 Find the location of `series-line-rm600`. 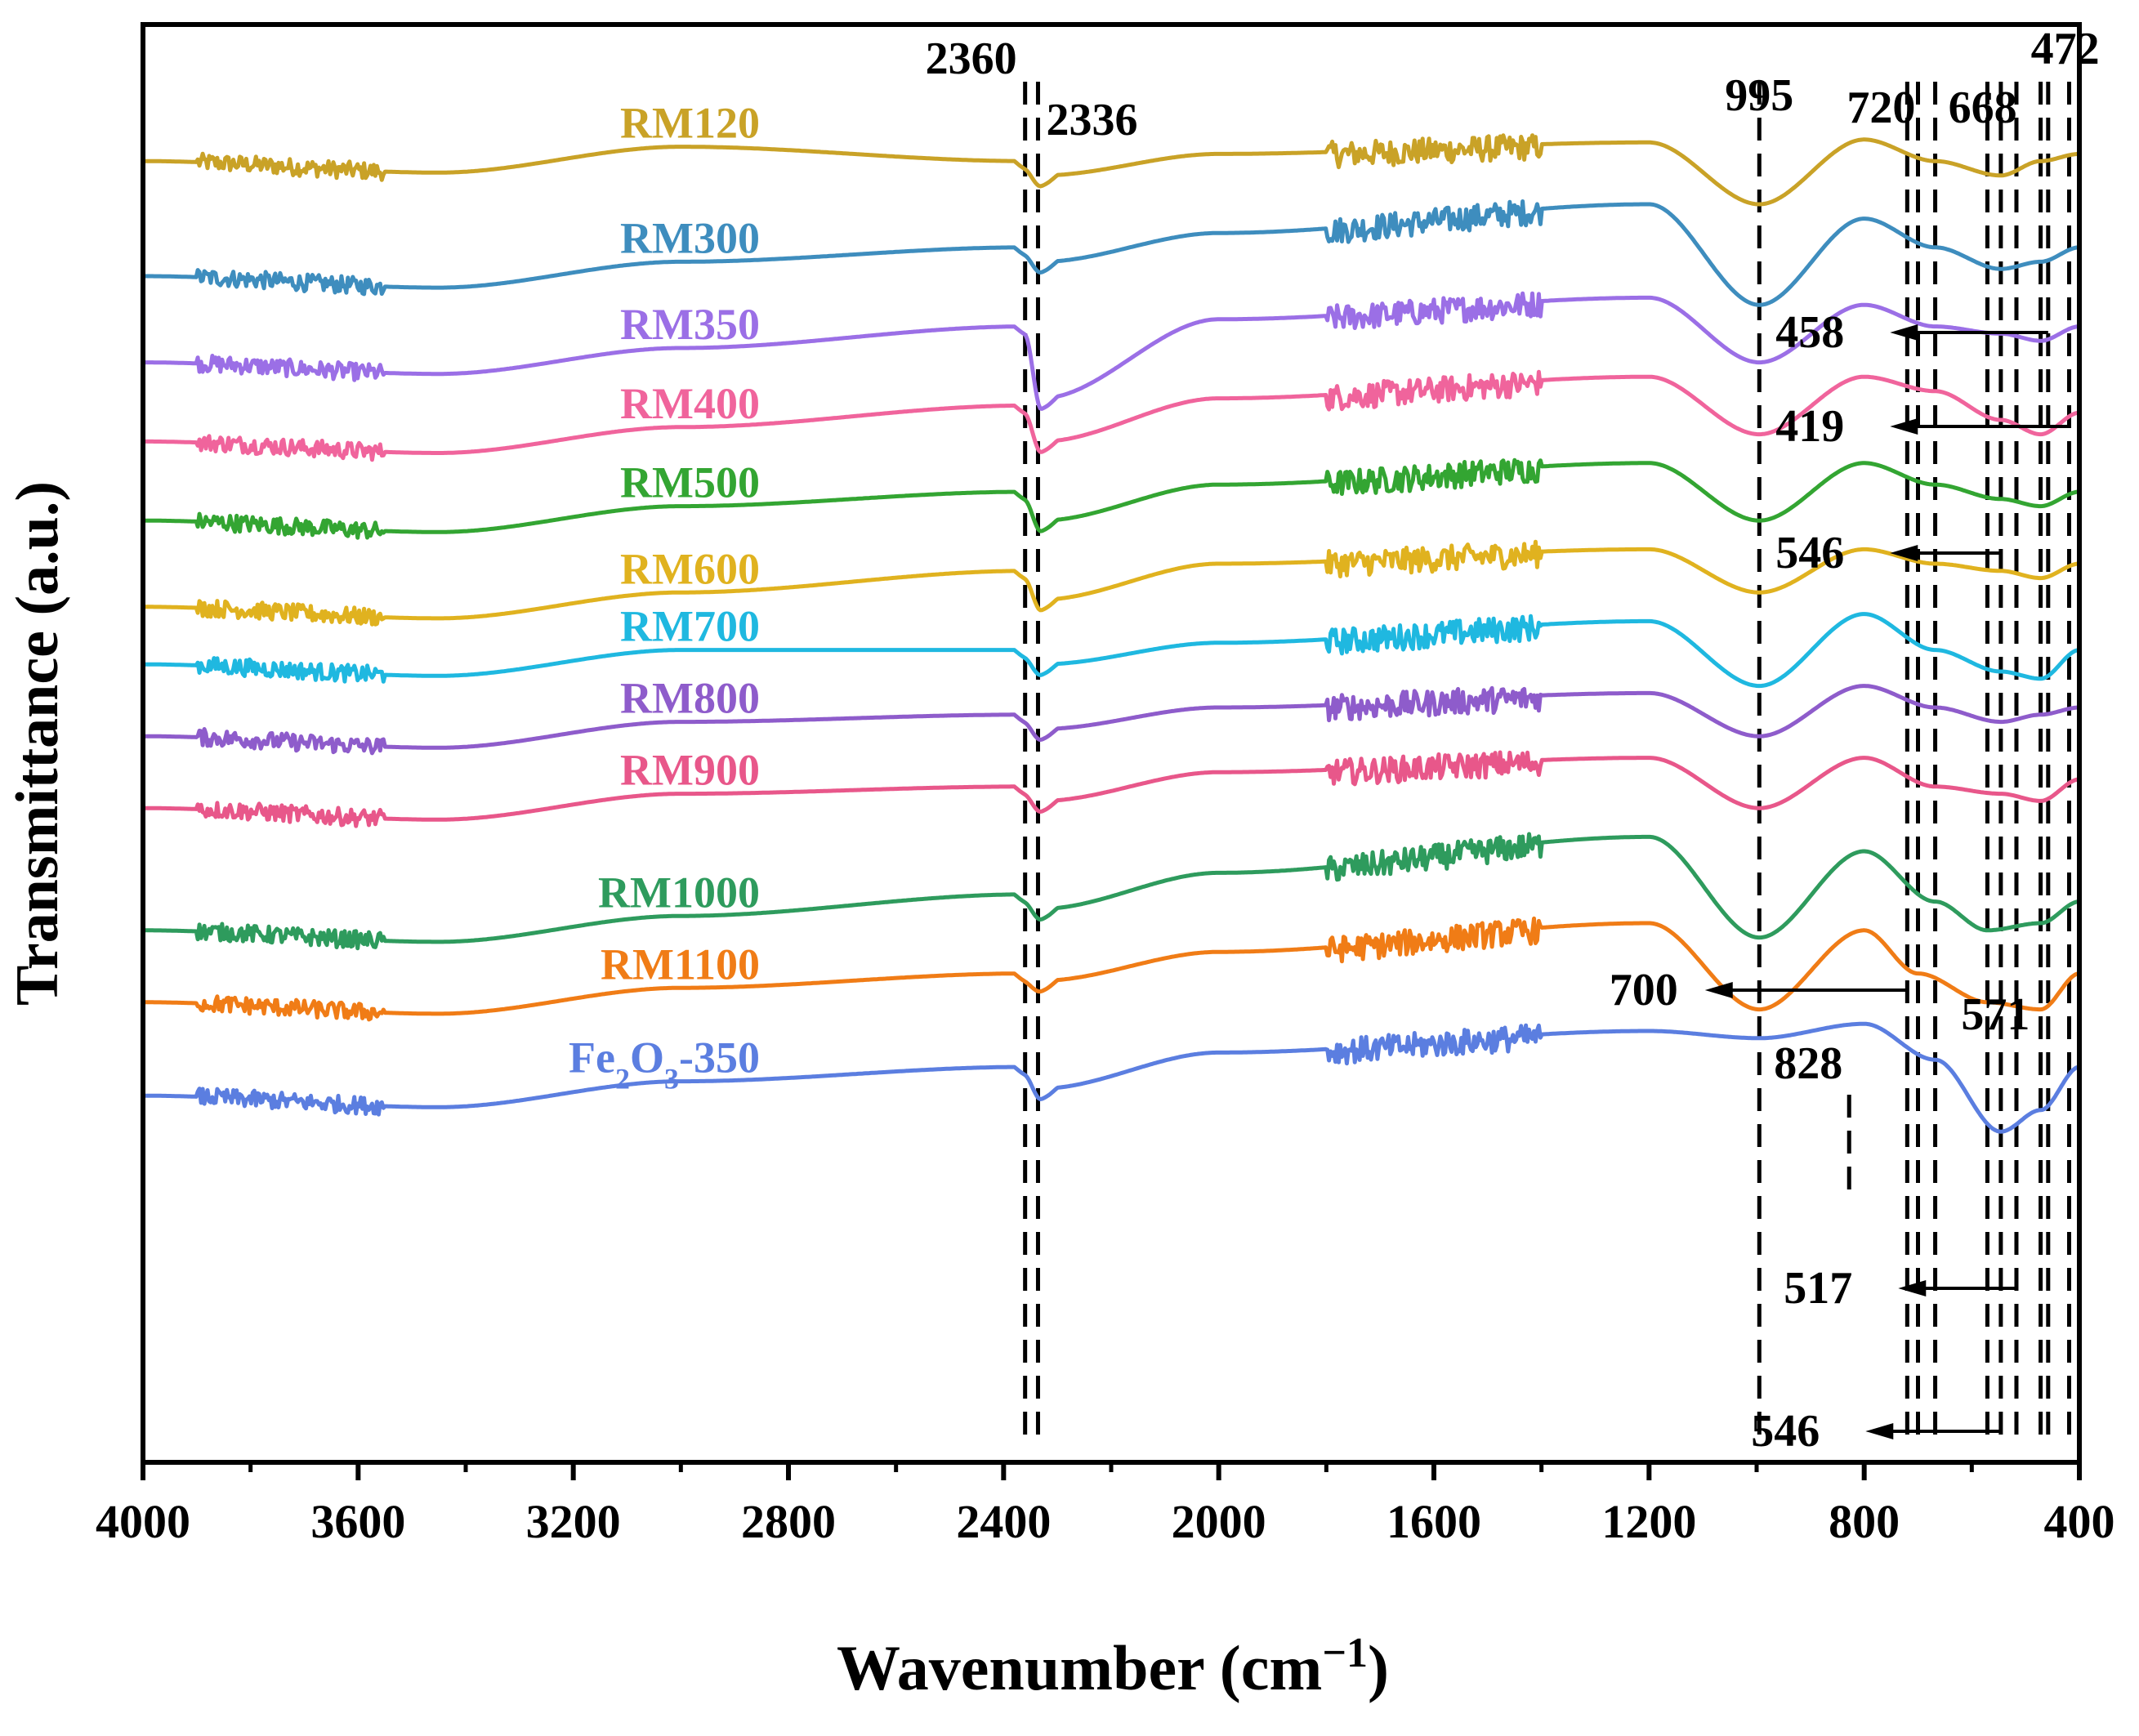

series-line-rm600 is located at coordinates (1111, 583).